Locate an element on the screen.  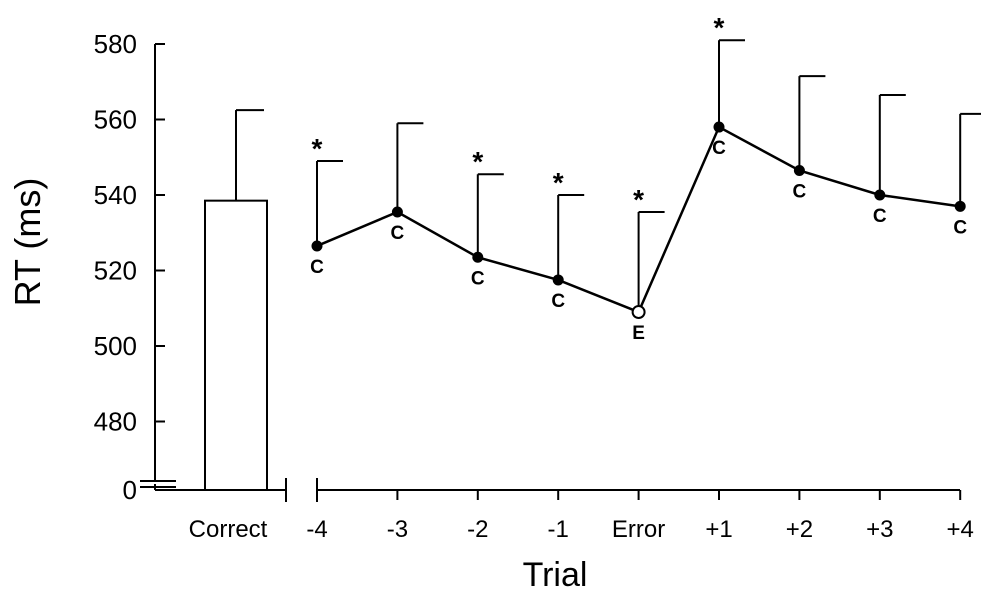
y-tick-label: 0 is located at coordinates (130, 490).